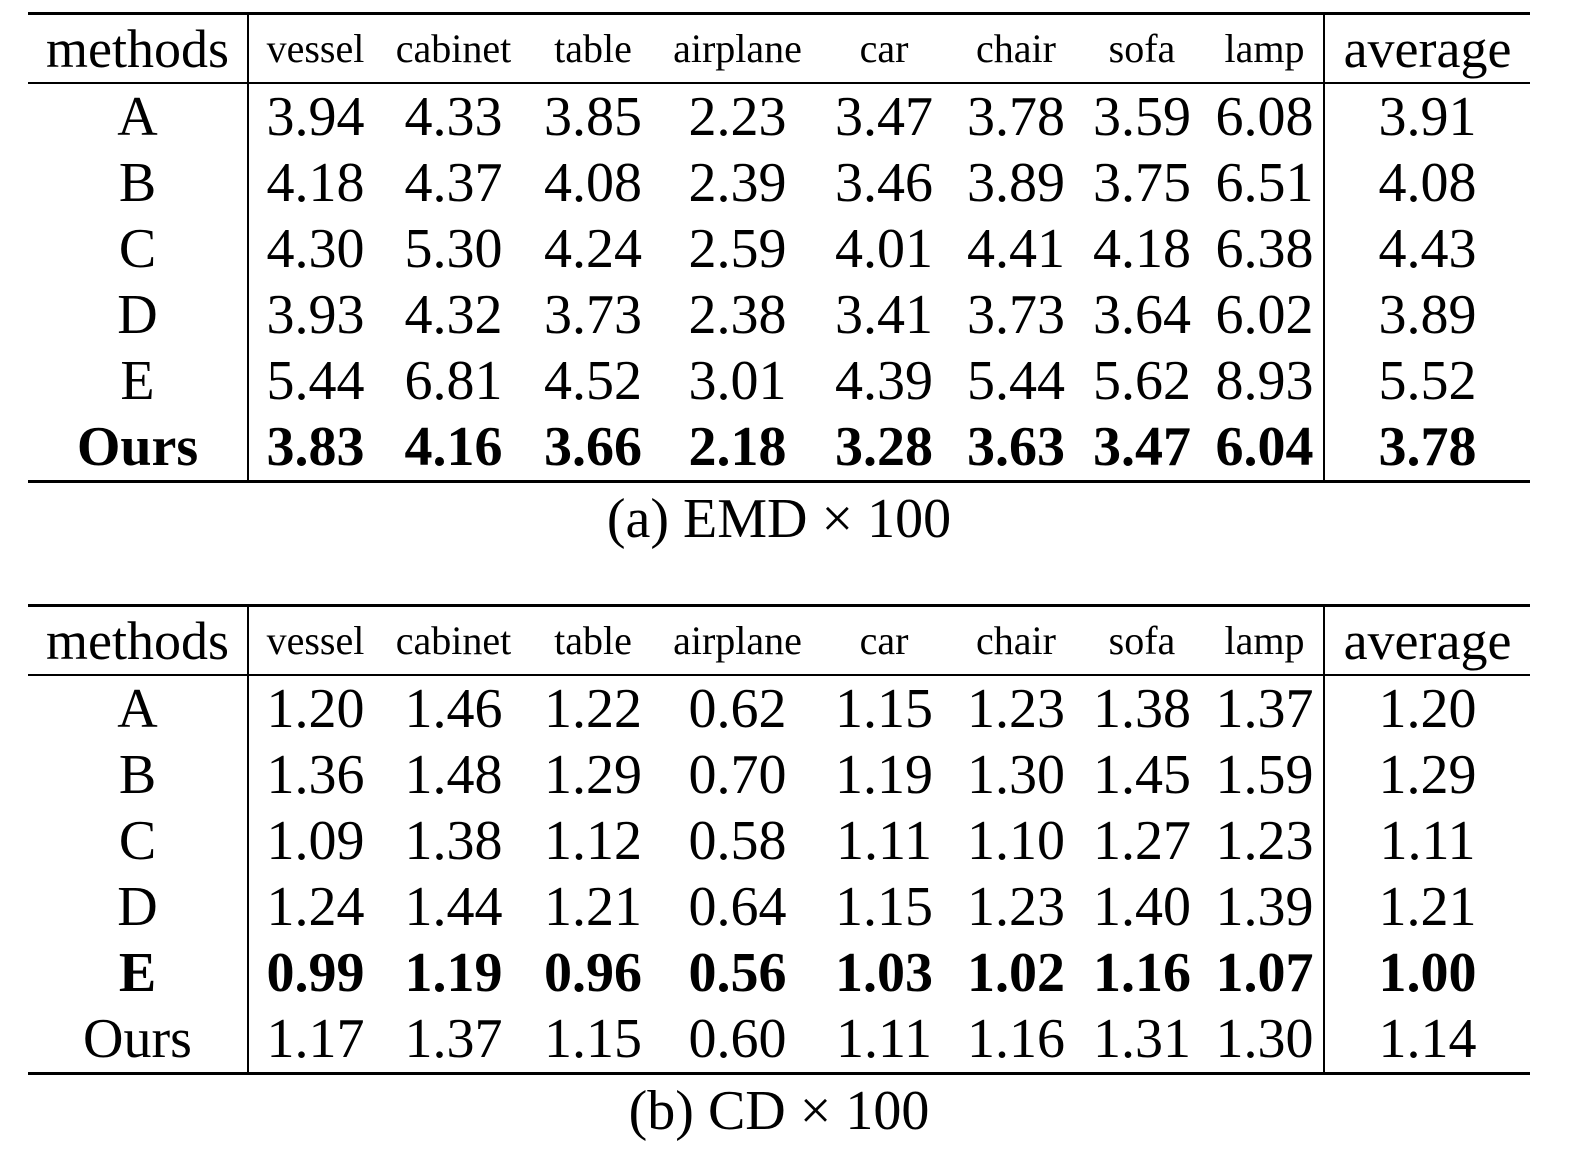 The image size is (1570, 1165). Describe the element at coordinates (315, 775) in the screenshot. I see `value-cell: 1.36` at that location.